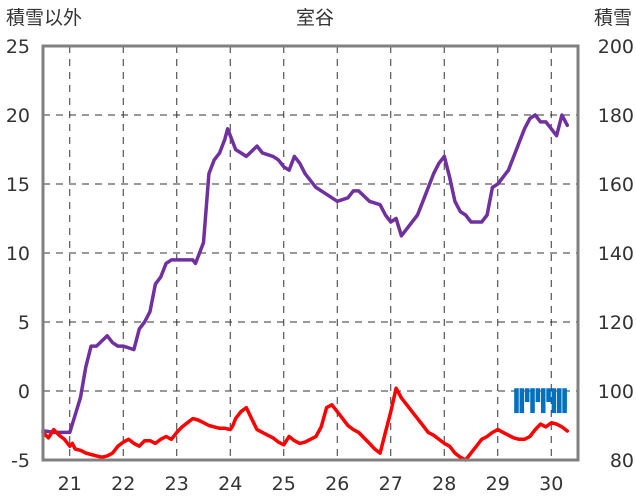 The image size is (636, 501). I want to click on y-tick-label: 20, so click(18, 116).